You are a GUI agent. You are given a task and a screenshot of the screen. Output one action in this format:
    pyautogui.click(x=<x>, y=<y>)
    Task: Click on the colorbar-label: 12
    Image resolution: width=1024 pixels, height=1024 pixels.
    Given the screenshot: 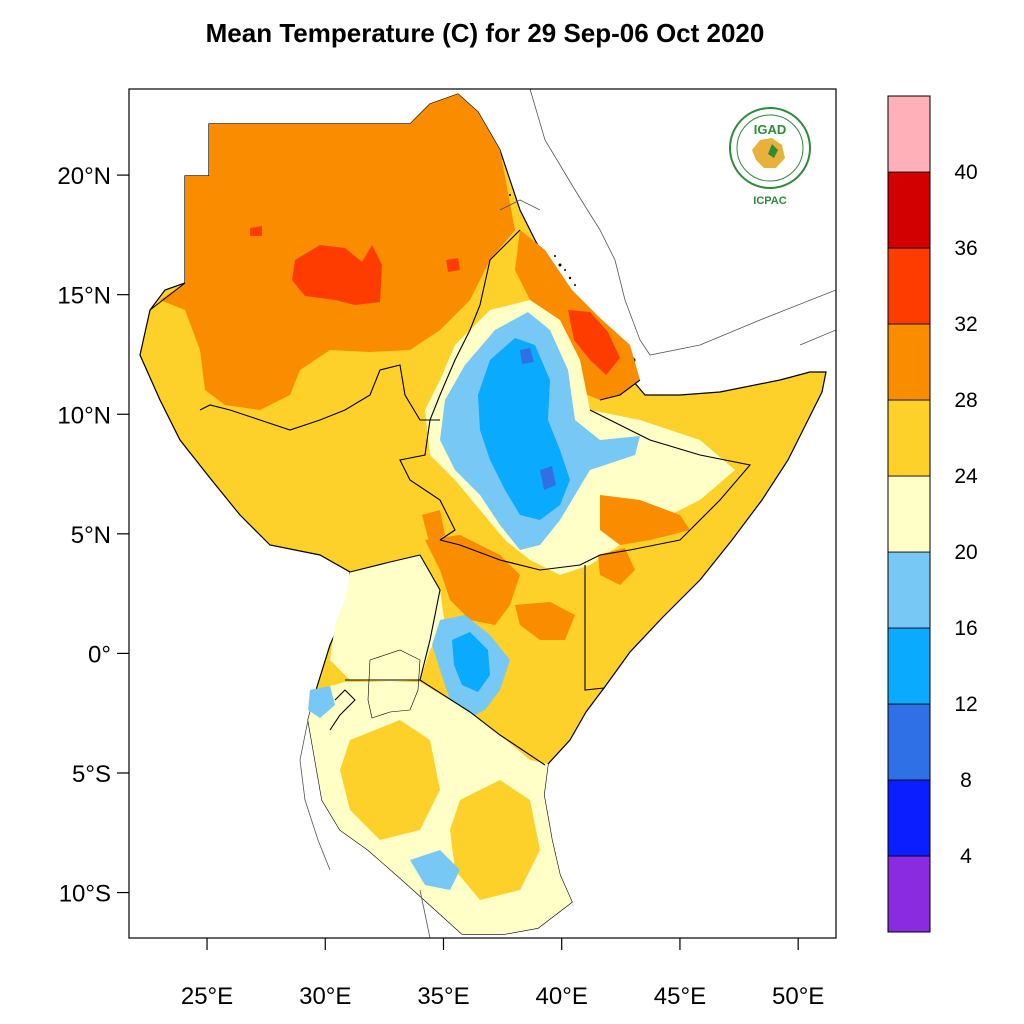 What is the action you would take?
    pyautogui.click(x=965, y=704)
    